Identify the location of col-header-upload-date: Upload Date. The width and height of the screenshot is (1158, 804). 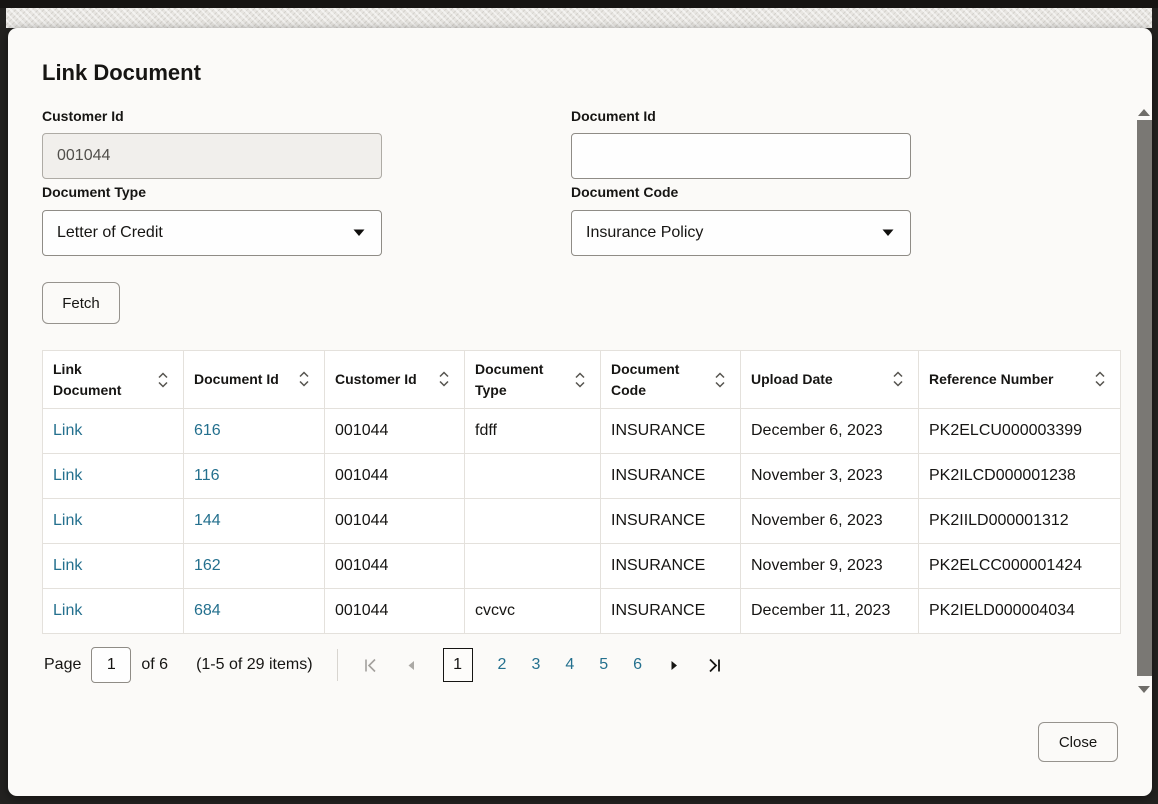
(829, 379).